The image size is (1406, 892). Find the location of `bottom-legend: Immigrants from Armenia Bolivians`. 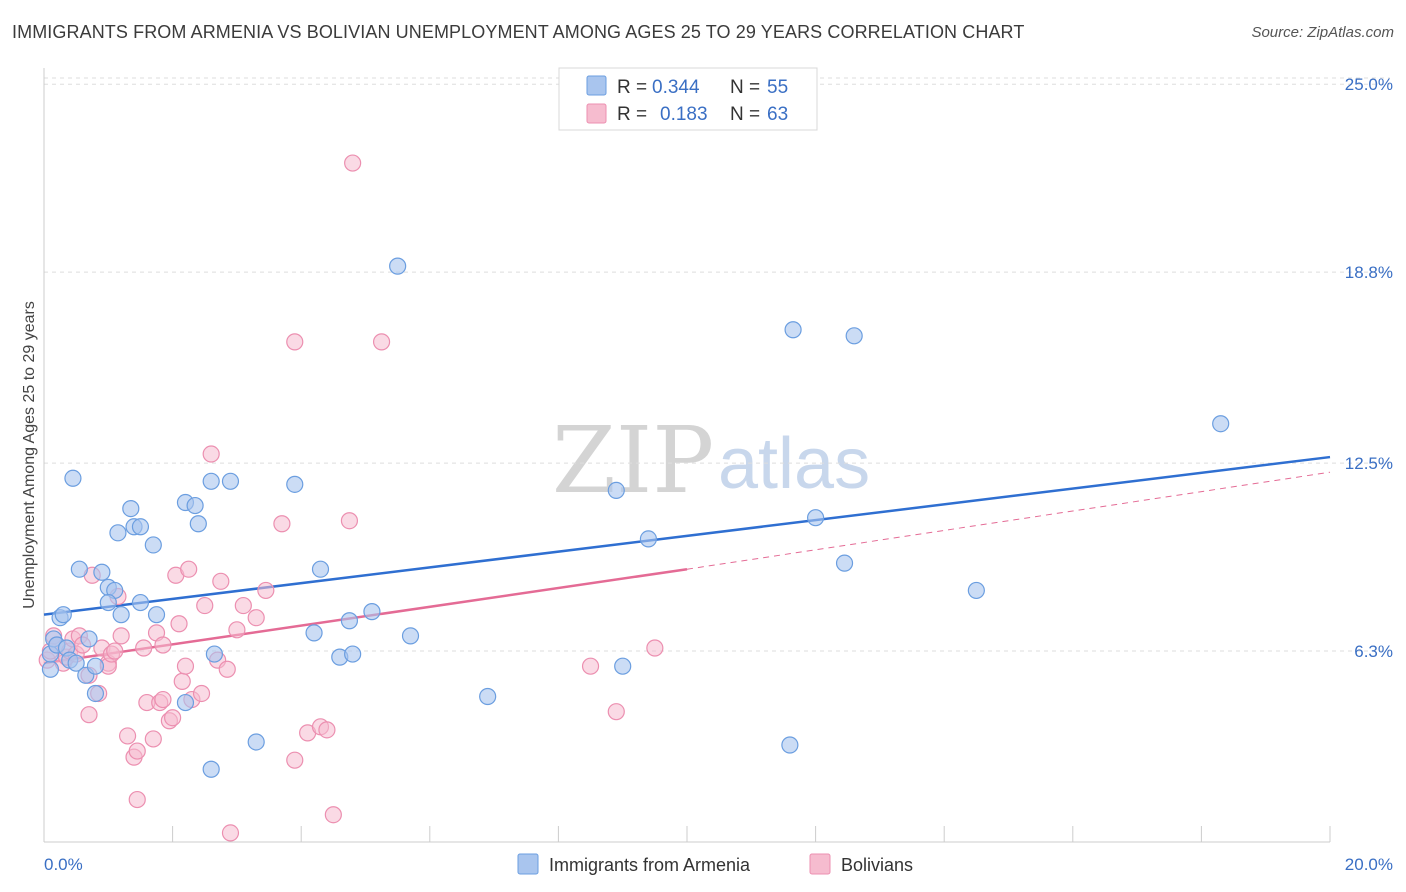

bottom-legend: Immigrants from Armenia Bolivians is located at coordinates (715, 864).